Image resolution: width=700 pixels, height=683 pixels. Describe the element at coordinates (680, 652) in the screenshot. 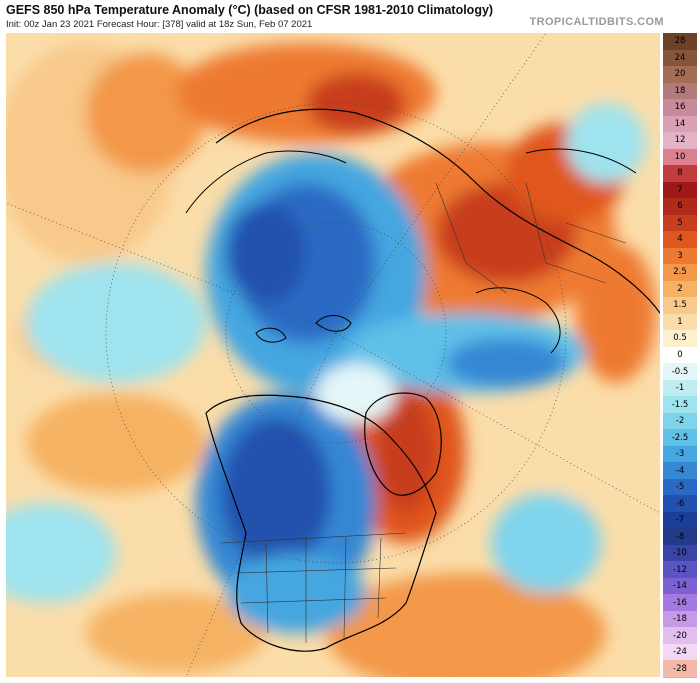

I see `colorbar-tick-label: -24` at that location.